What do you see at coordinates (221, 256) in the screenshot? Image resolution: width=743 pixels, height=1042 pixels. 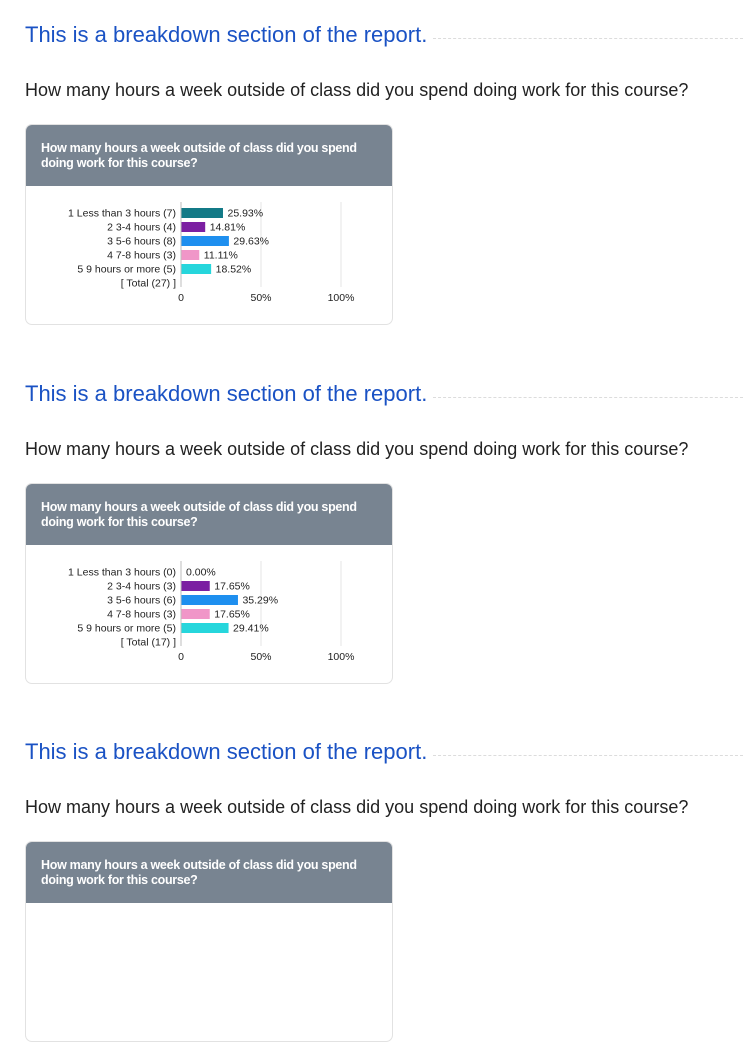 I see `data-label: 11.11%` at bounding box center [221, 256].